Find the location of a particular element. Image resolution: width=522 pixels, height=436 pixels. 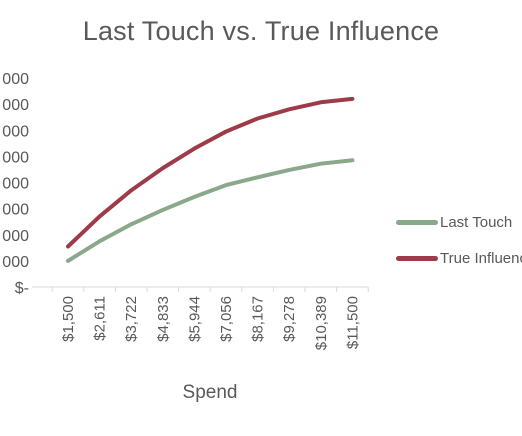

legend-label-last-touch: Last Touch is located at coordinates (476, 222).